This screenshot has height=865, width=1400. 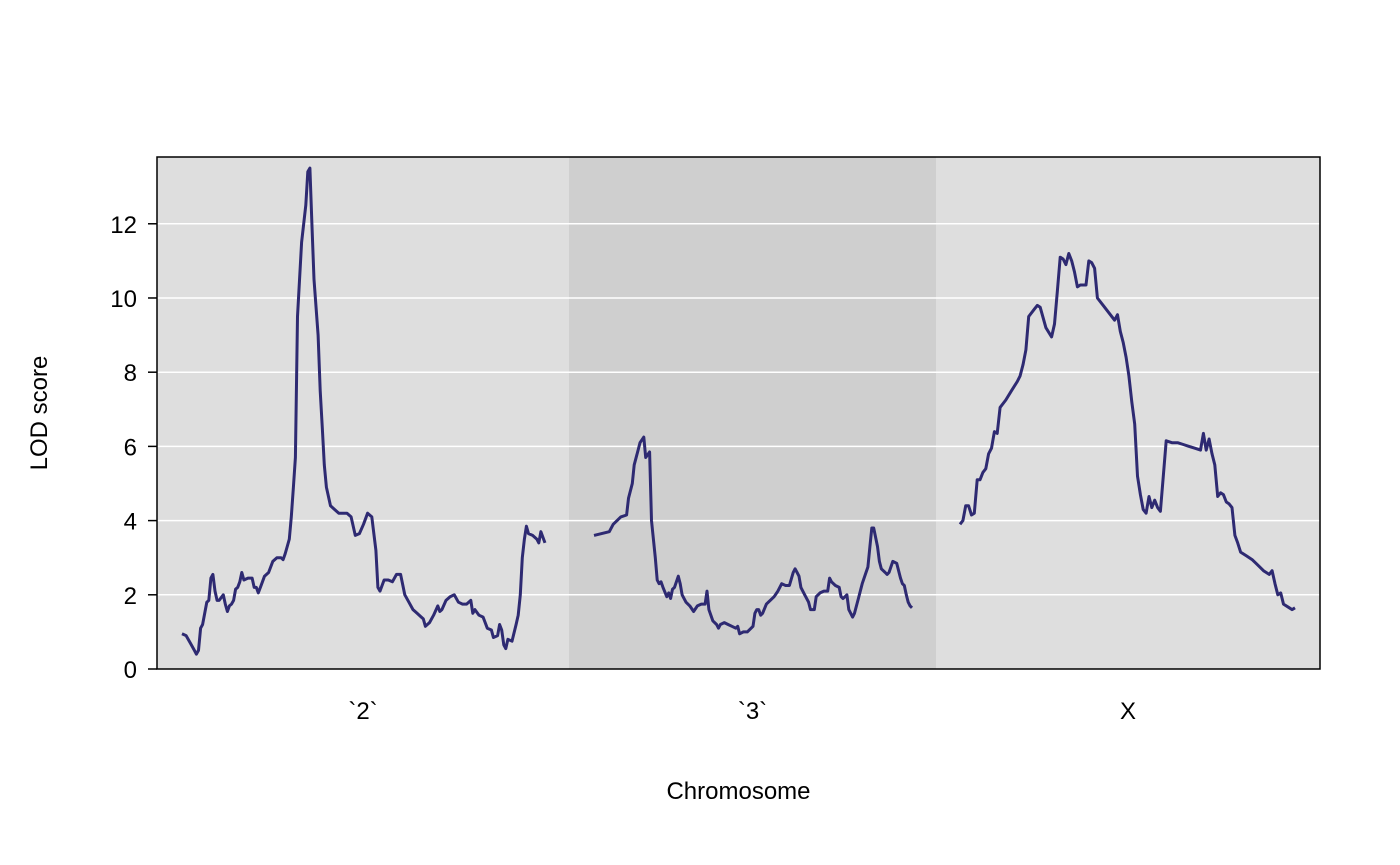 What do you see at coordinates (738, 791) in the screenshot?
I see `x-axis-title: Chromosome` at bounding box center [738, 791].